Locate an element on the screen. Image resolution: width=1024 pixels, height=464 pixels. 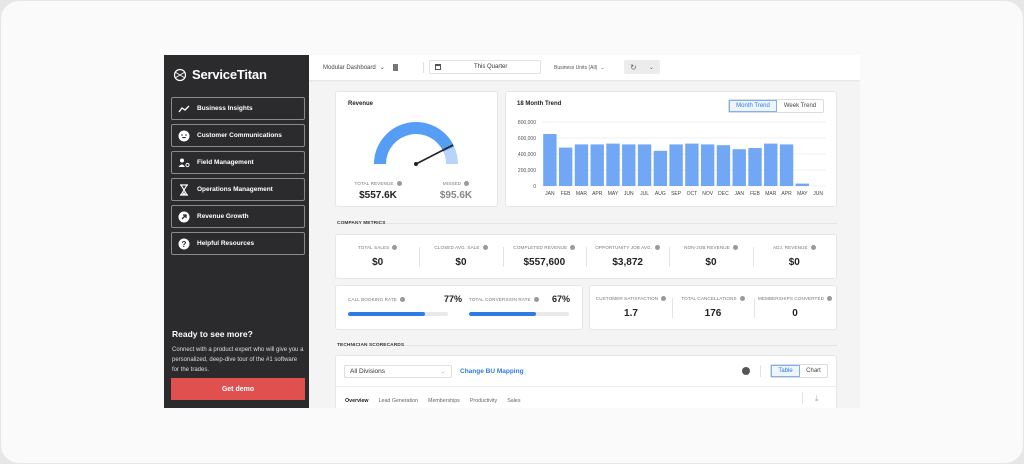
svg-text: APR is located at coordinates (597, 194).